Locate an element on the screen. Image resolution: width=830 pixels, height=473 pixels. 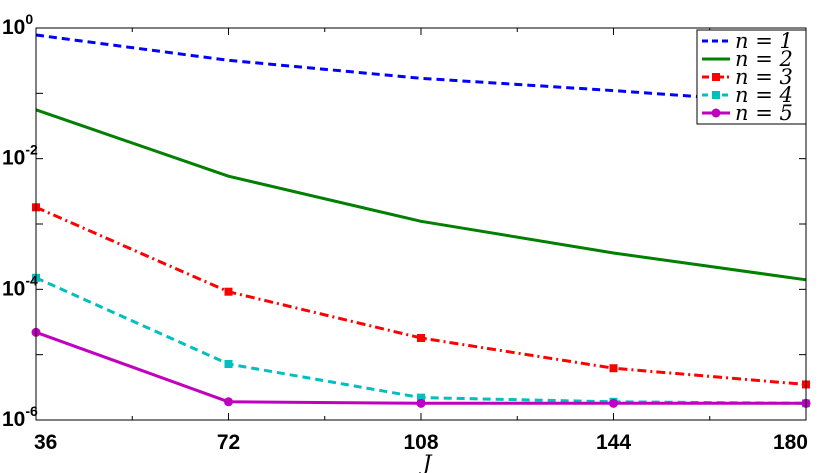
legend: n = 1n = 2n = 3n = 4n = 5 is located at coordinates (751, 77).